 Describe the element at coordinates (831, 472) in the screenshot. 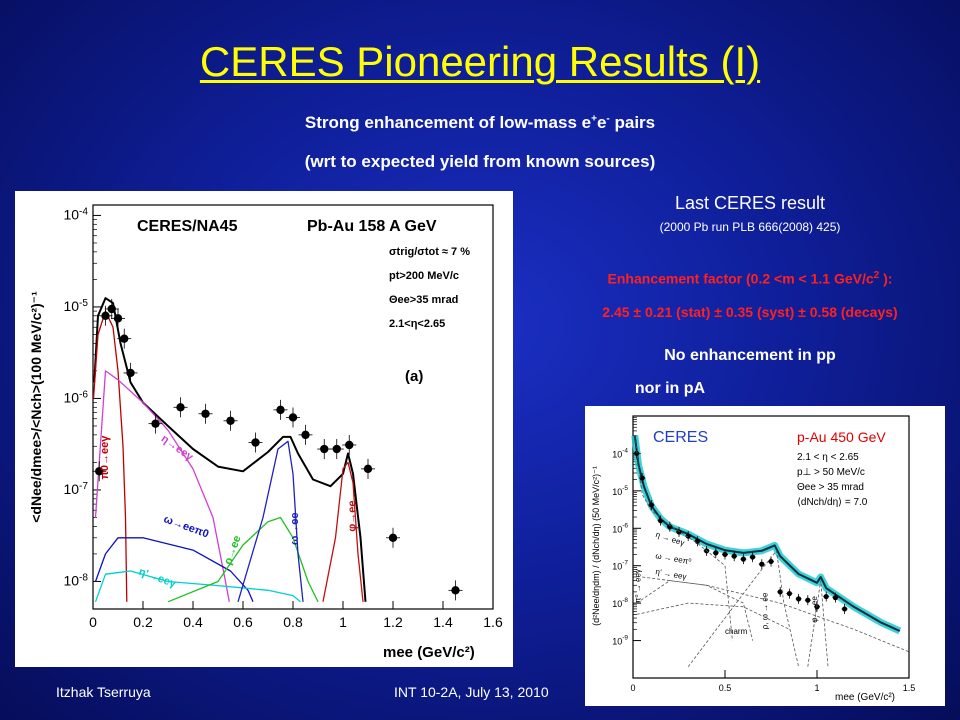

I see `pau-cut-label: p⊥ > 50 MeV/c` at that location.